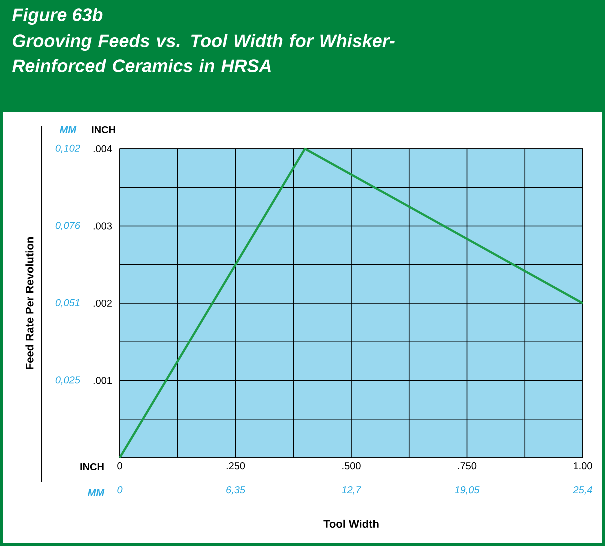  Describe the element at coordinates (68, 380) in the screenshot. I see `y-tick-label: 0,025` at that location.